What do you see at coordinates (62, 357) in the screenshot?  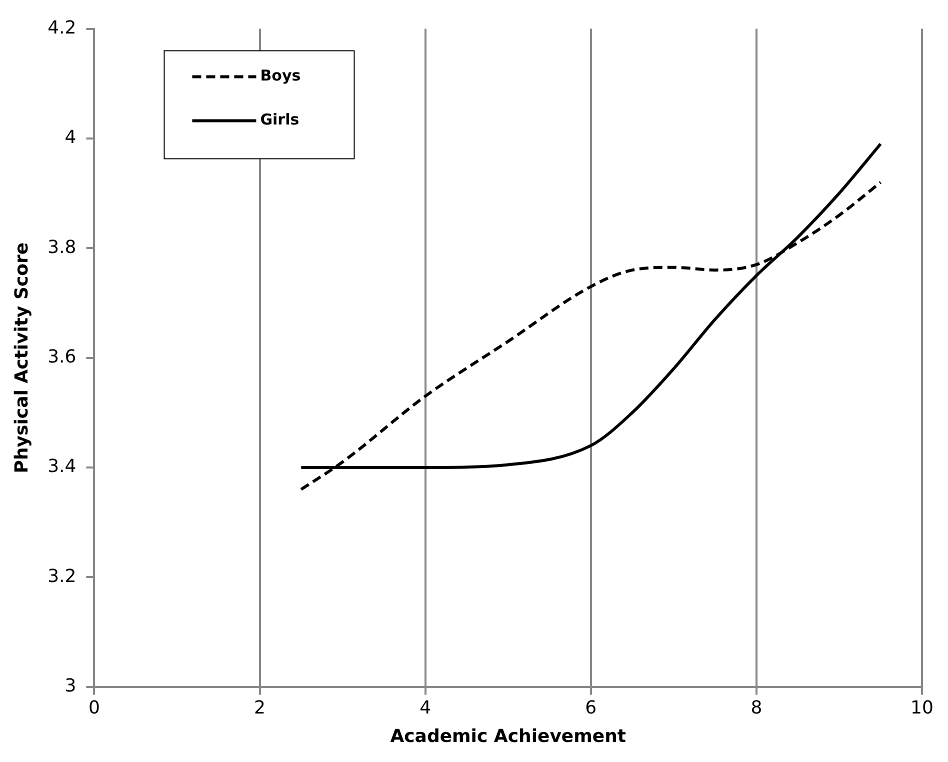 I see `y-tick-label: 3.6` at bounding box center [62, 357].